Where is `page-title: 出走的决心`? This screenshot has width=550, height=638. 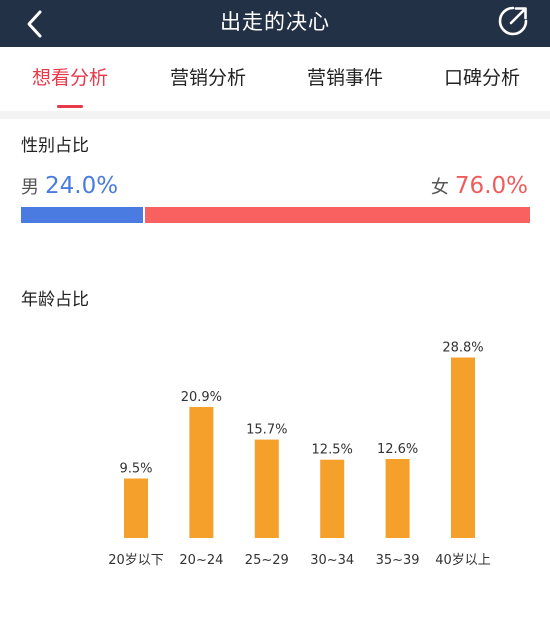 page-title: 出走的决心 is located at coordinates (275, 22).